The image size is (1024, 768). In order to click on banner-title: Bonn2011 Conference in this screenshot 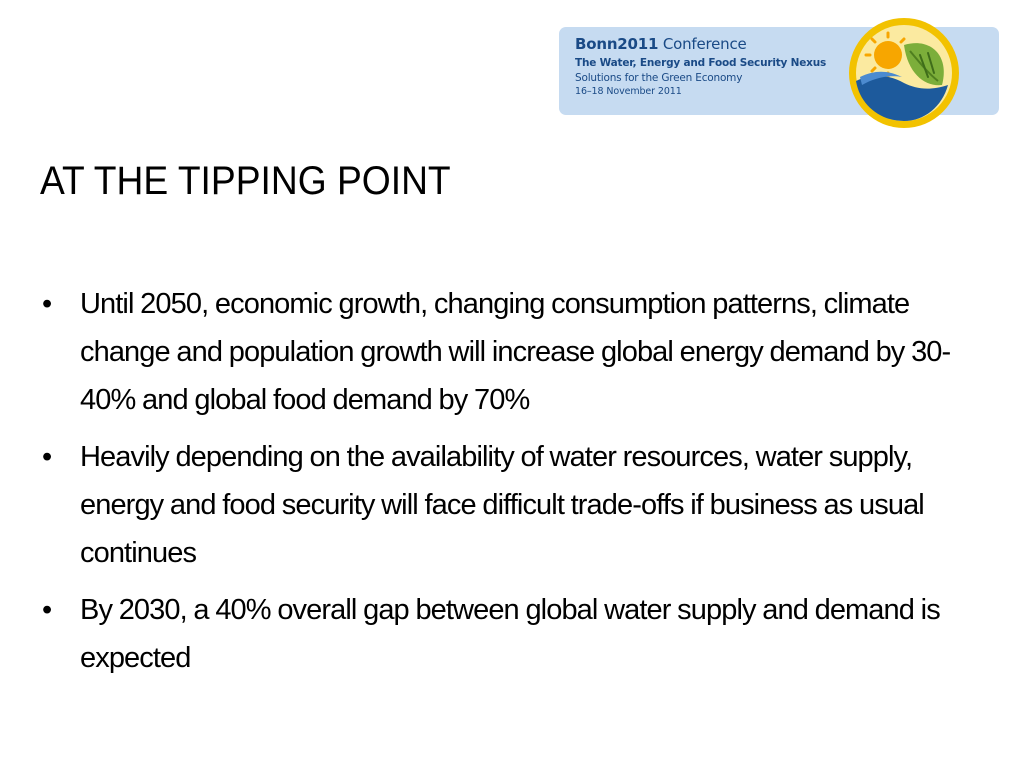, I will do `click(700, 44)`.